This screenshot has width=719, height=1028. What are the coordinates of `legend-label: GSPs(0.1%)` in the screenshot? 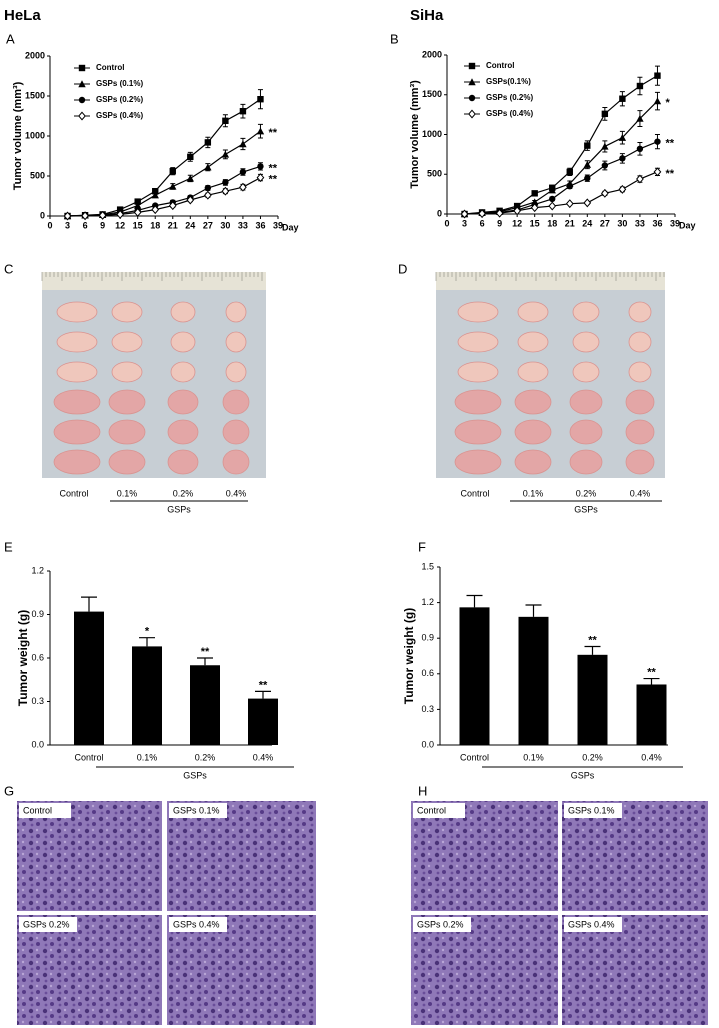 It's located at (508, 81).